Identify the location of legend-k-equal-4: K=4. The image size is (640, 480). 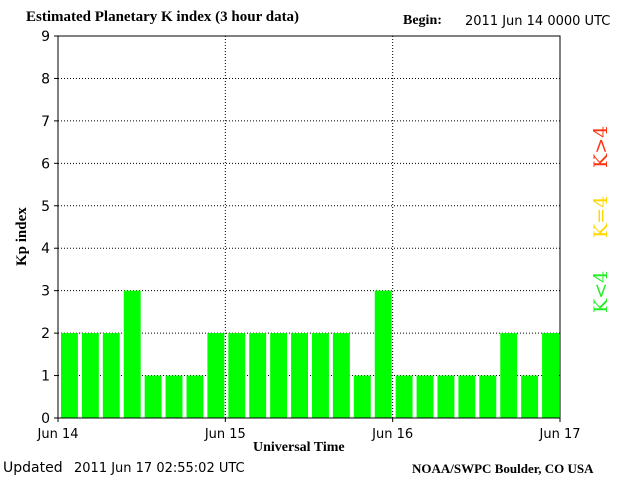
(601, 216).